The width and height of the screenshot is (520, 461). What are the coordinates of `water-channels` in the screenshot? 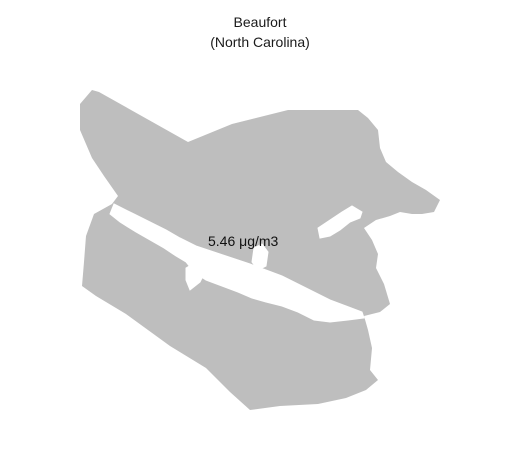 It's located at (237, 263).